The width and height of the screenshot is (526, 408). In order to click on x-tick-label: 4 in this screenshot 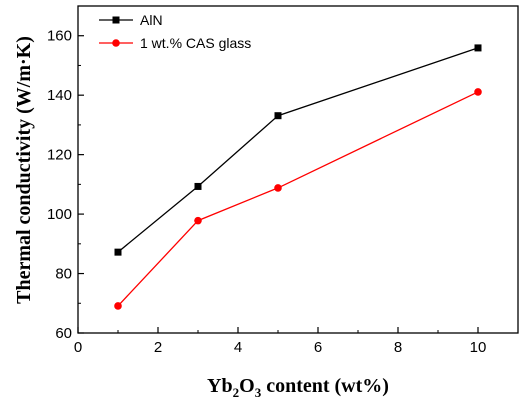, I will do `click(238, 347)`.